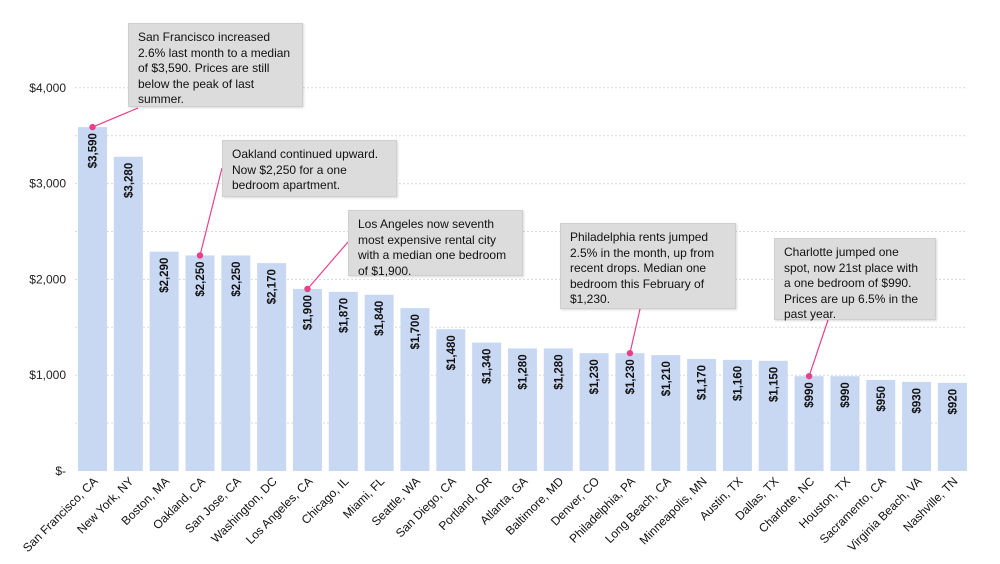 The image size is (1000, 564). Describe the element at coordinates (809, 423) in the screenshot. I see `bar-charlotte-nc` at that location.